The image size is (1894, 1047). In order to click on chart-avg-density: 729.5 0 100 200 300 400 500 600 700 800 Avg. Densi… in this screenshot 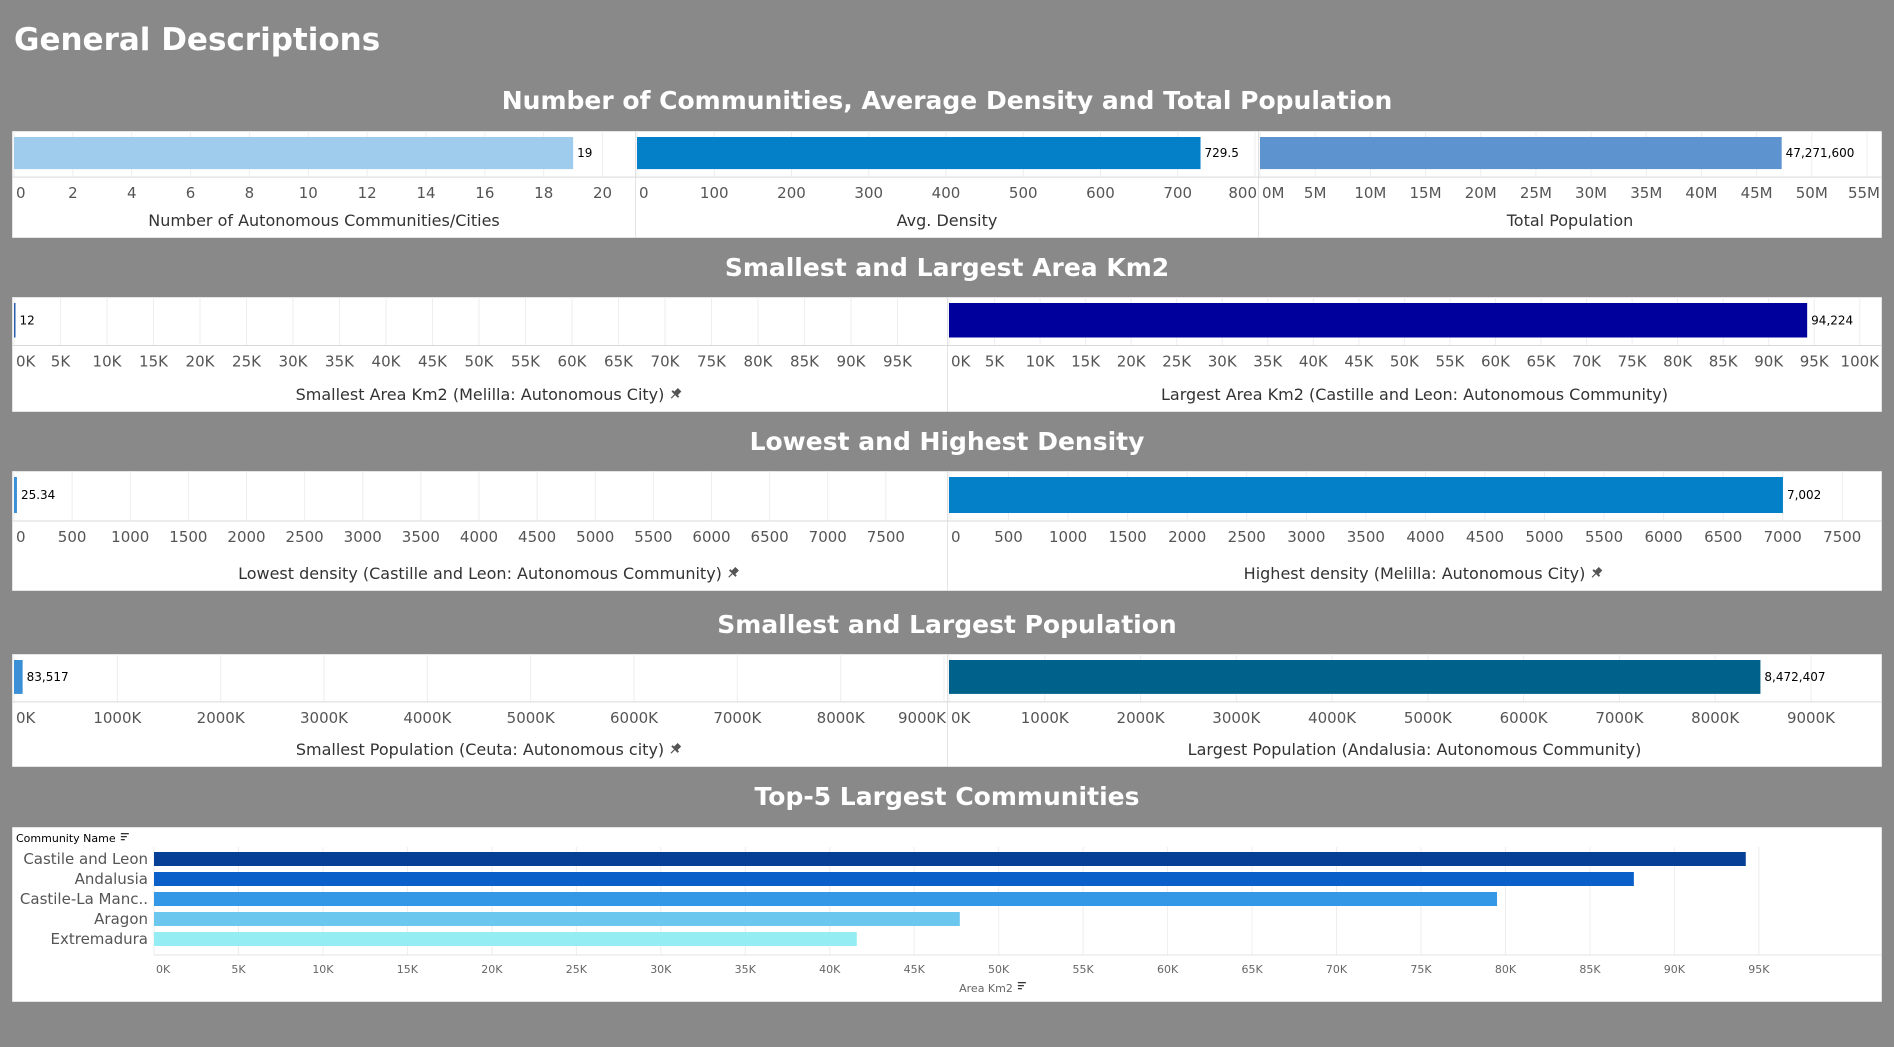, I will do `click(947, 184)`.